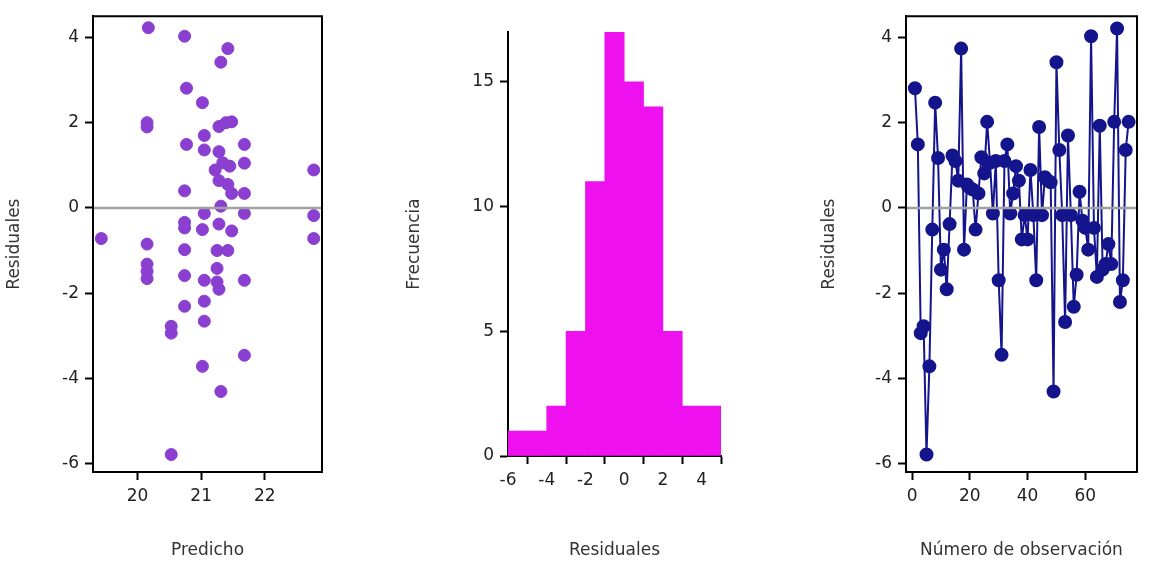 This screenshot has width=1157, height=565. Describe the element at coordinates (488, 329) in the screenshot. I see `y-tick-label: 5` at that location.